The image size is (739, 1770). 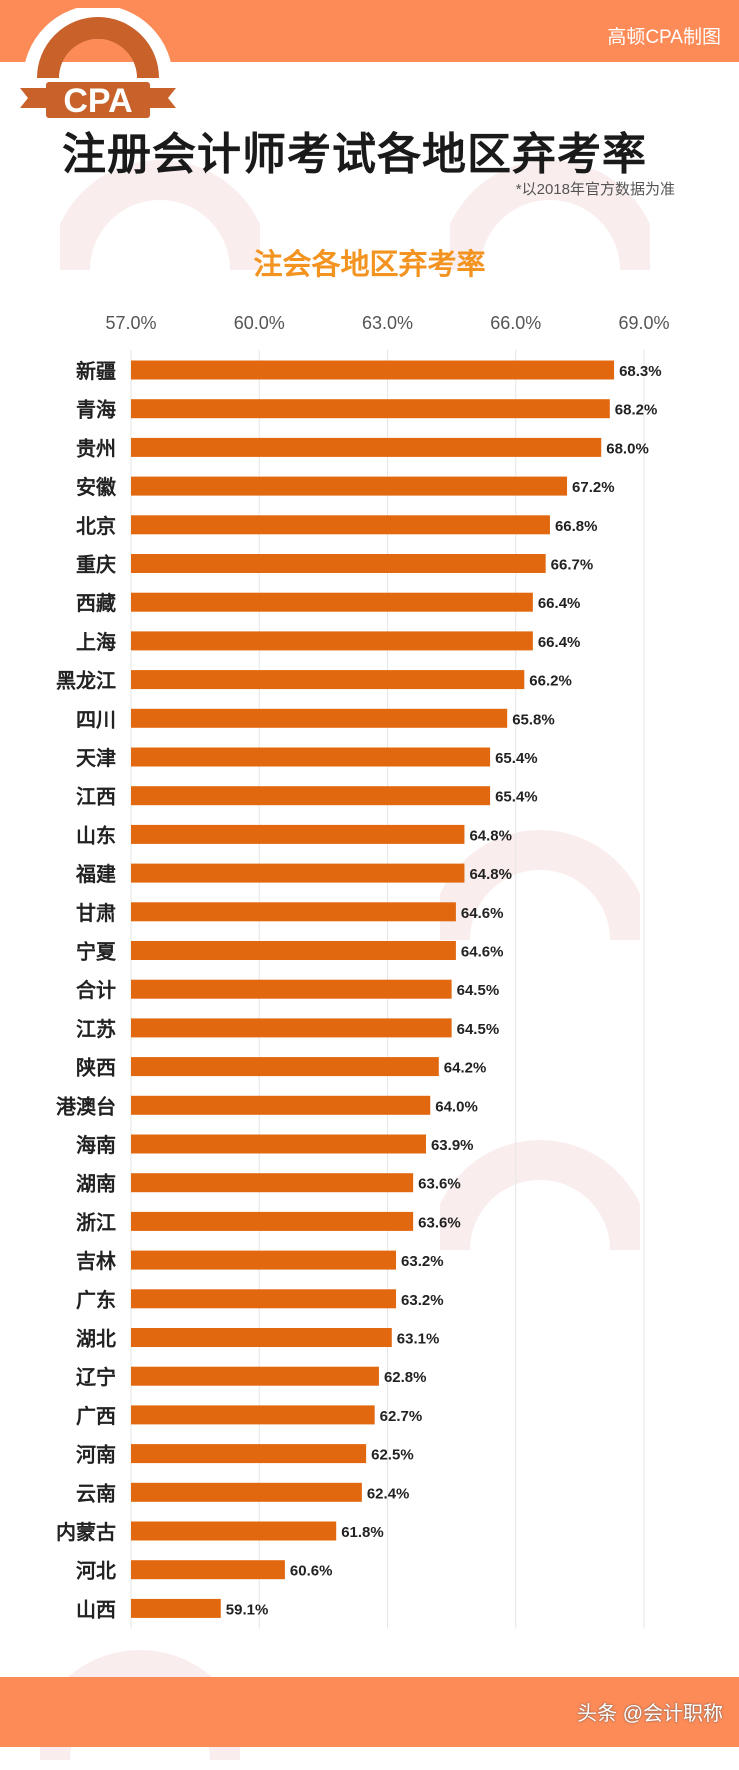 I want to click on category-label: 辽宁, so click(x=96, y=1377).